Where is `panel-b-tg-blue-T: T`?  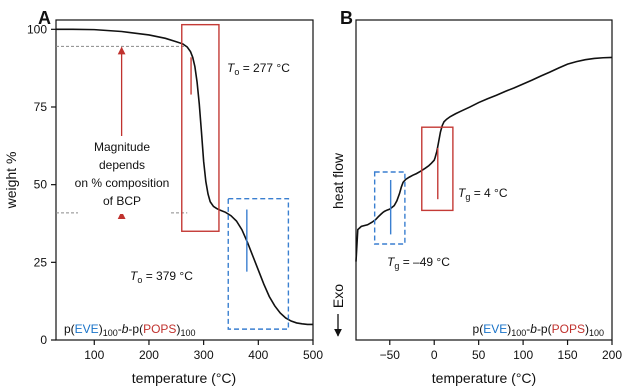
panel-b-tg-blue-T: T is located at coordinates (391, 262).